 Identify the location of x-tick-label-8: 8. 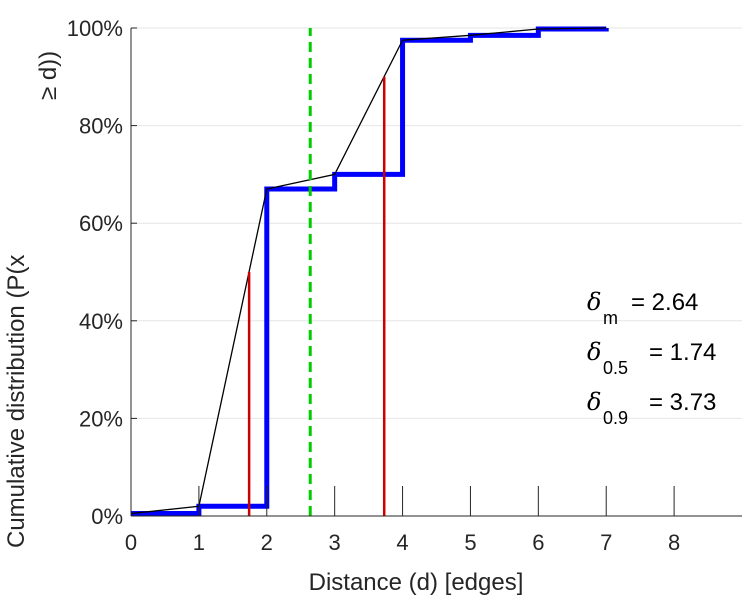
(674, 542).